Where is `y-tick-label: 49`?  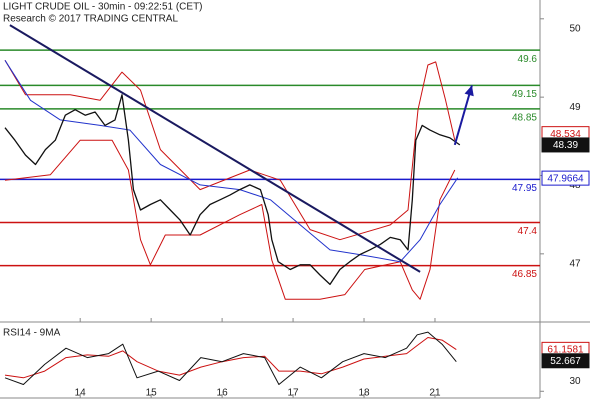 y-tick-label: 49 is located at coordinates (575, 107).